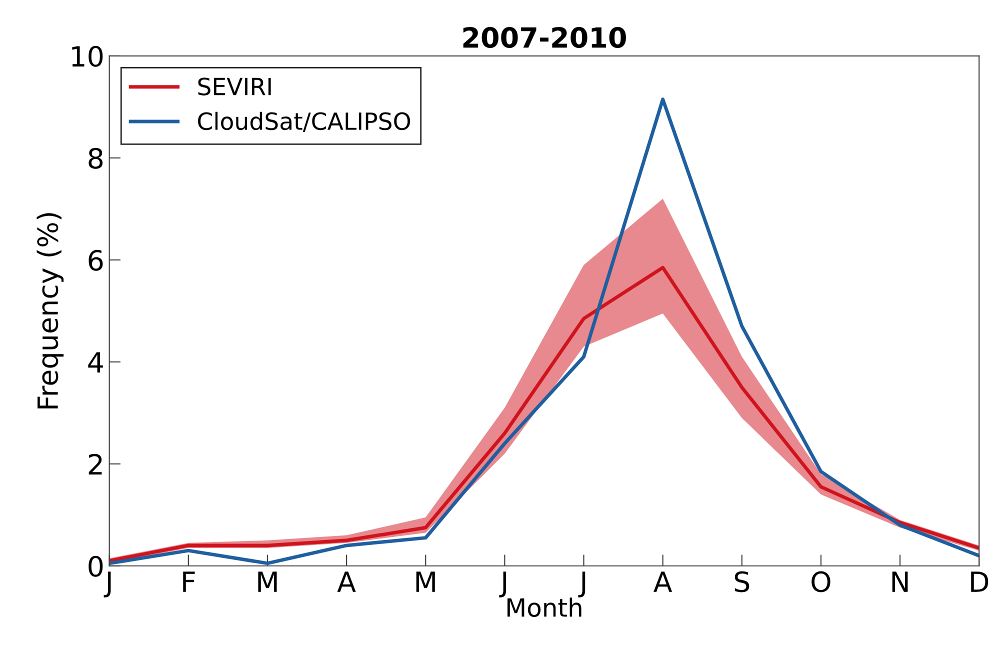 Image resolution: width=994 pixels, height=658 pixels. What do you see at coordinates (87, 56) in the screenshot?
I see `y-tick-label: 10` at bounding box center [87, 56].